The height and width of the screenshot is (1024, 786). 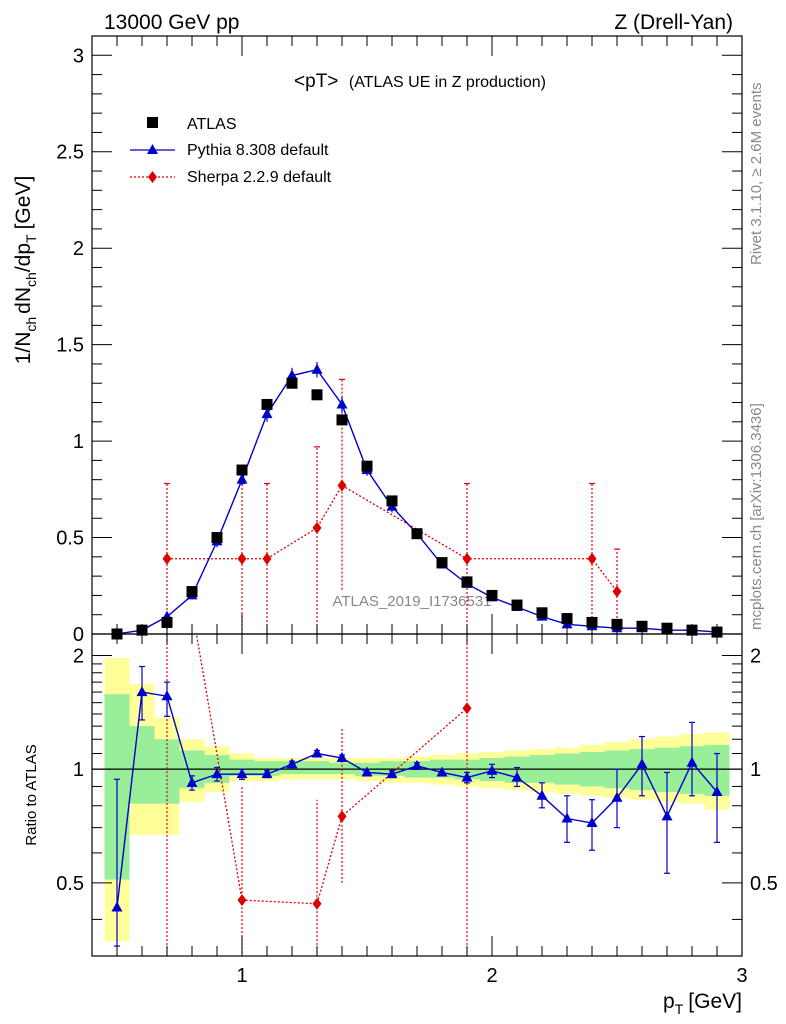 What do you see at coordinates (491, 976) in the screenshot?
I see `x-tick-label: 2` at bounding box center [491, 976].